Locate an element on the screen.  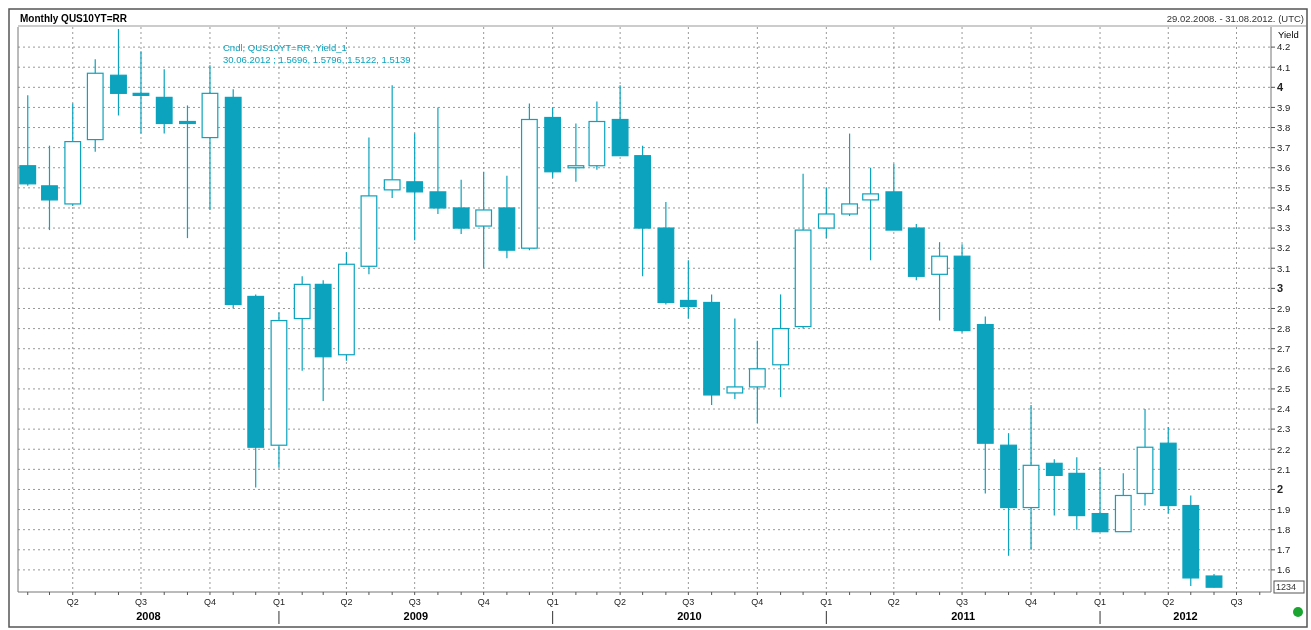
chart-title: Monthly QUS10YT=RR is located at coordinates (74, 18).